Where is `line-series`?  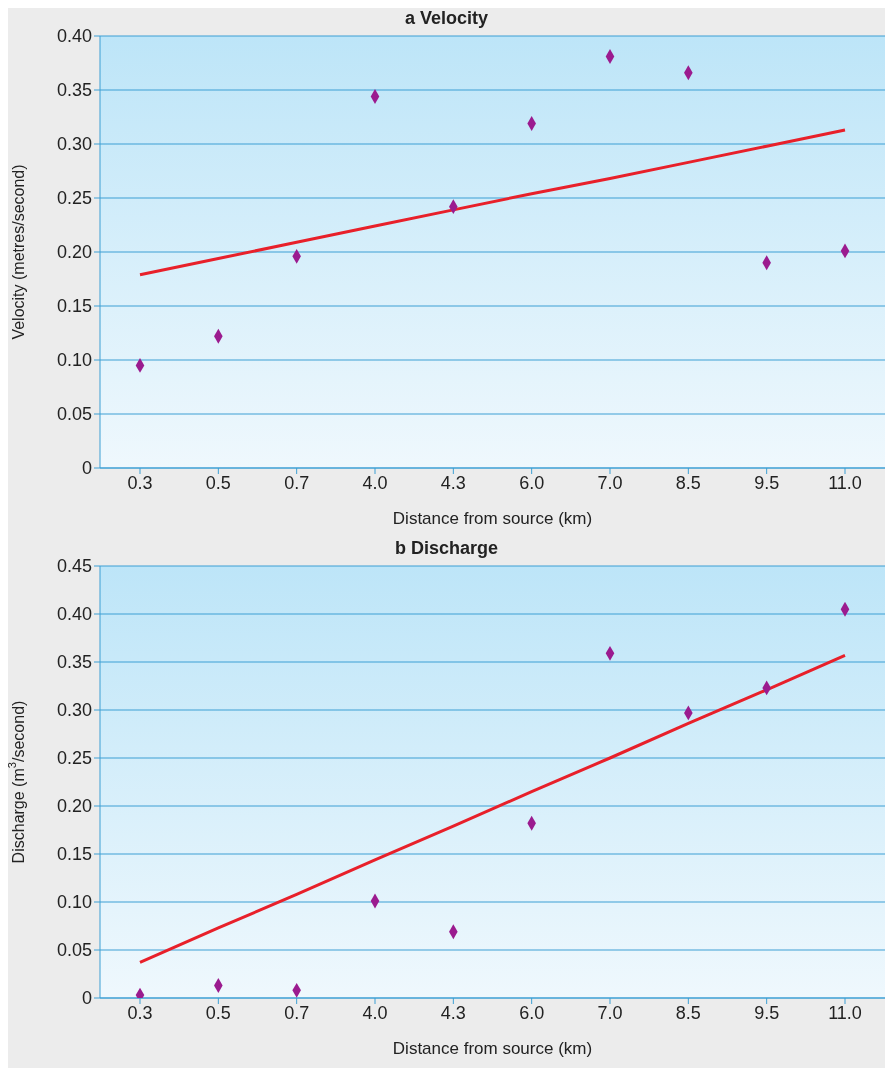
line-series is located at coordinates (492, 202).